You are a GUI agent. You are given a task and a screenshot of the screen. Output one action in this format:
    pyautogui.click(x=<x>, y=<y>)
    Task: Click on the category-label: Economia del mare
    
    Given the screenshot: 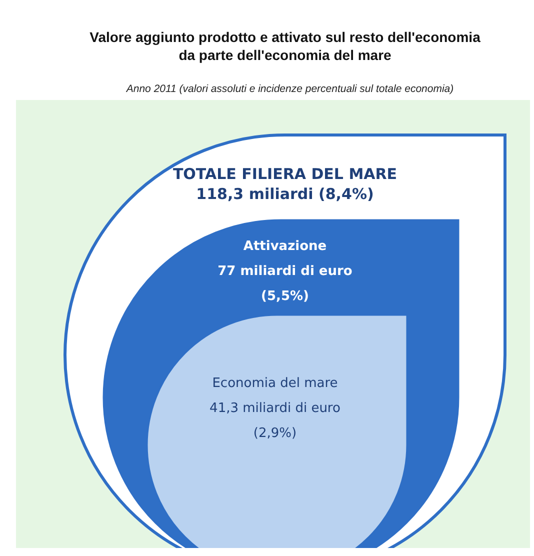 What is the action you would take?
    pyautogui.click(x=275, y=384)
    